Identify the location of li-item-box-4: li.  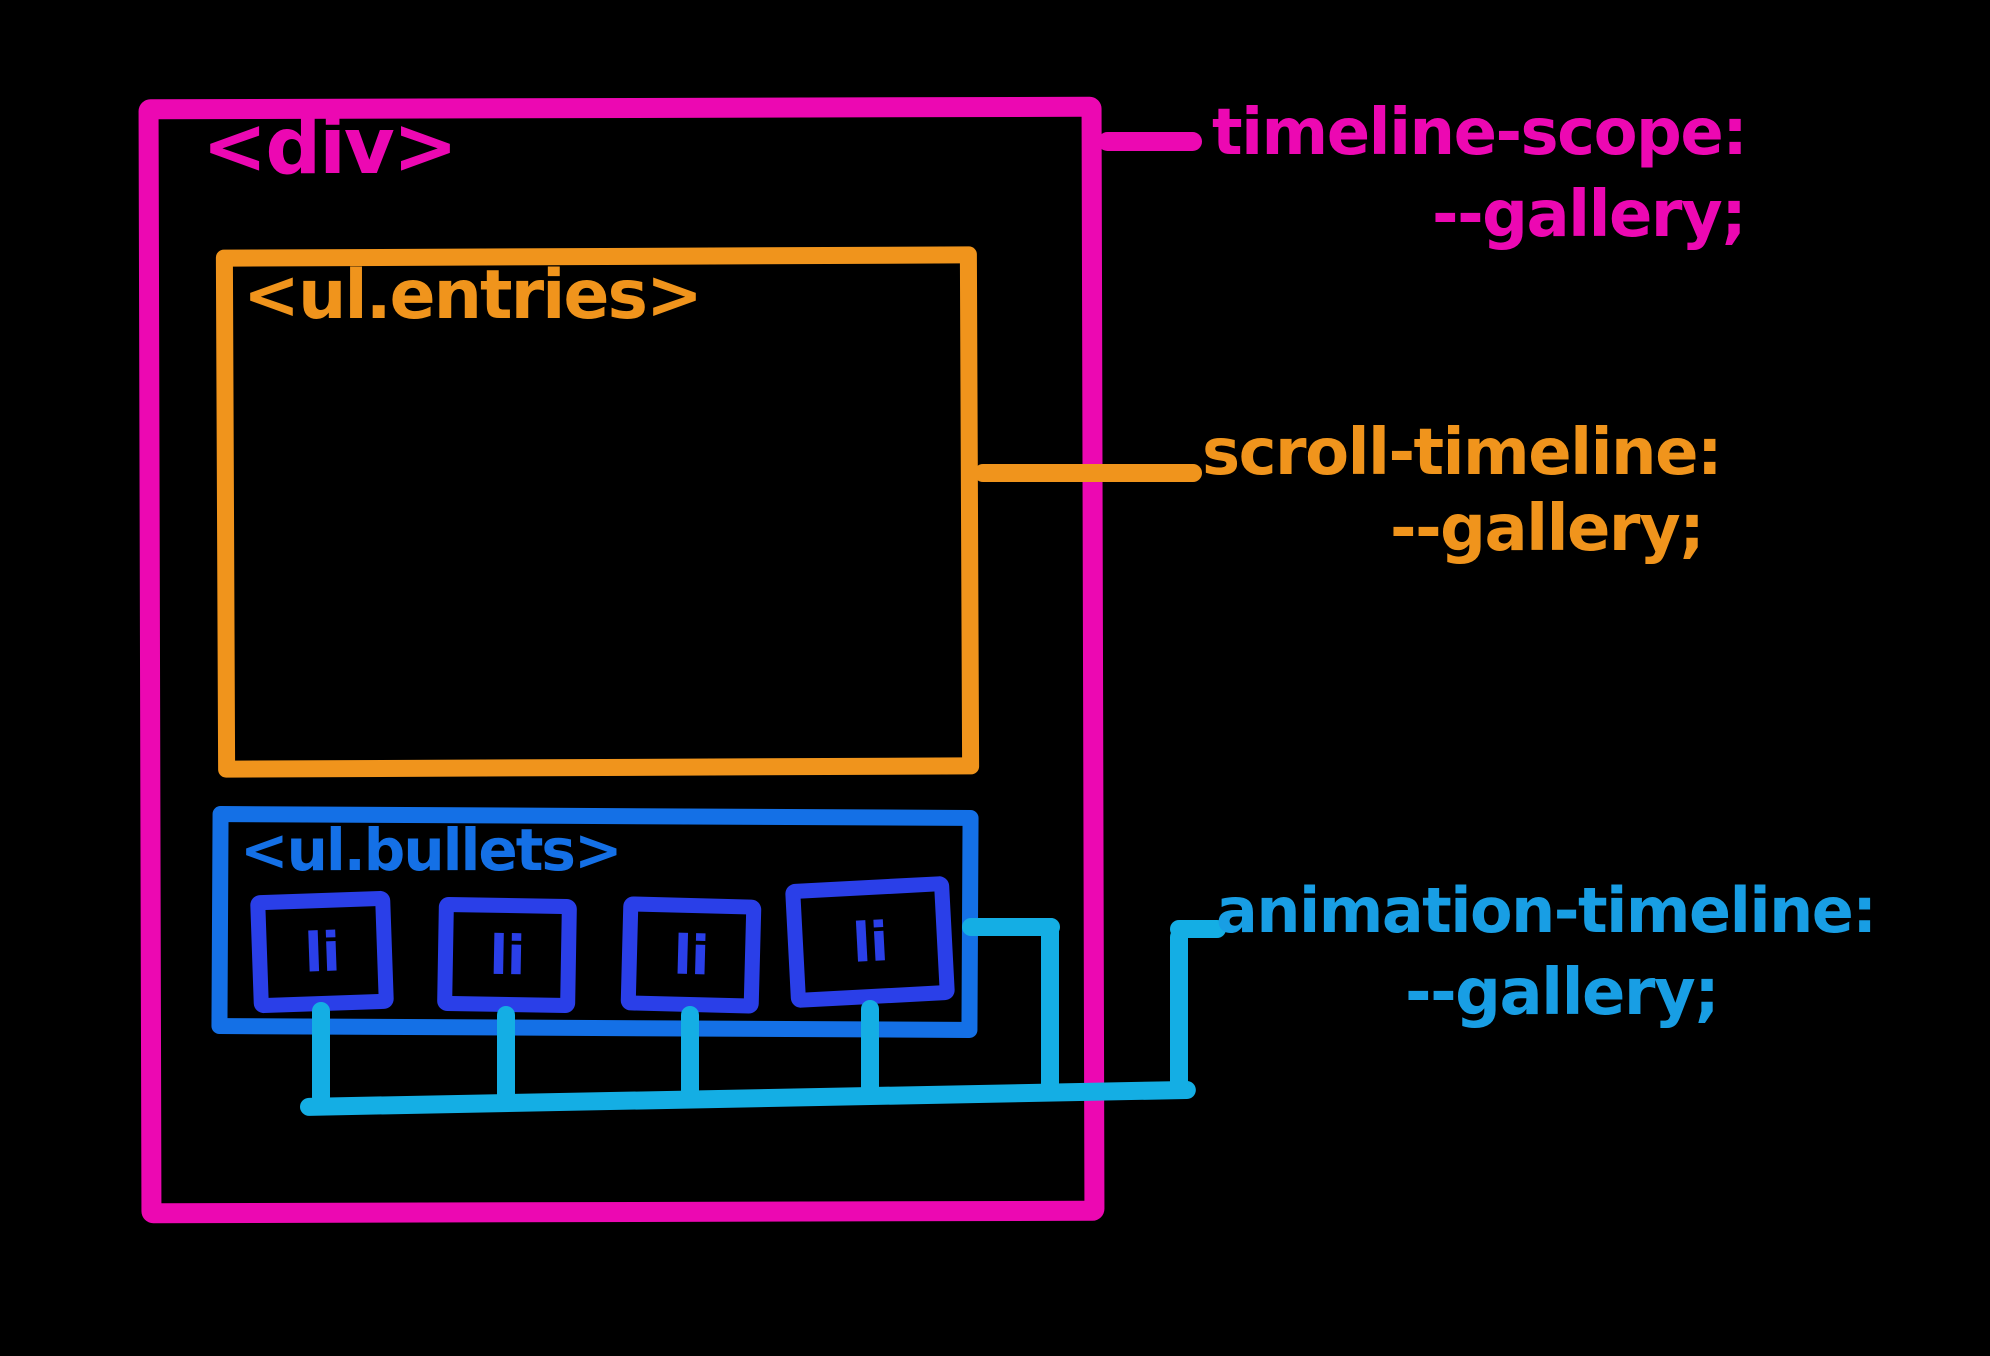
(870, 942).